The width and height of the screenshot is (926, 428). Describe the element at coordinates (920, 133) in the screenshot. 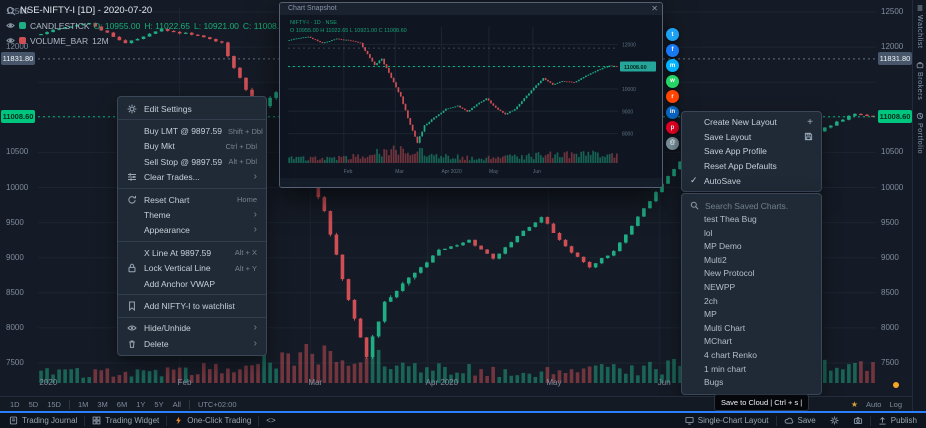

I see `sidebar-tab-portfolio: Portfolio` at that location.